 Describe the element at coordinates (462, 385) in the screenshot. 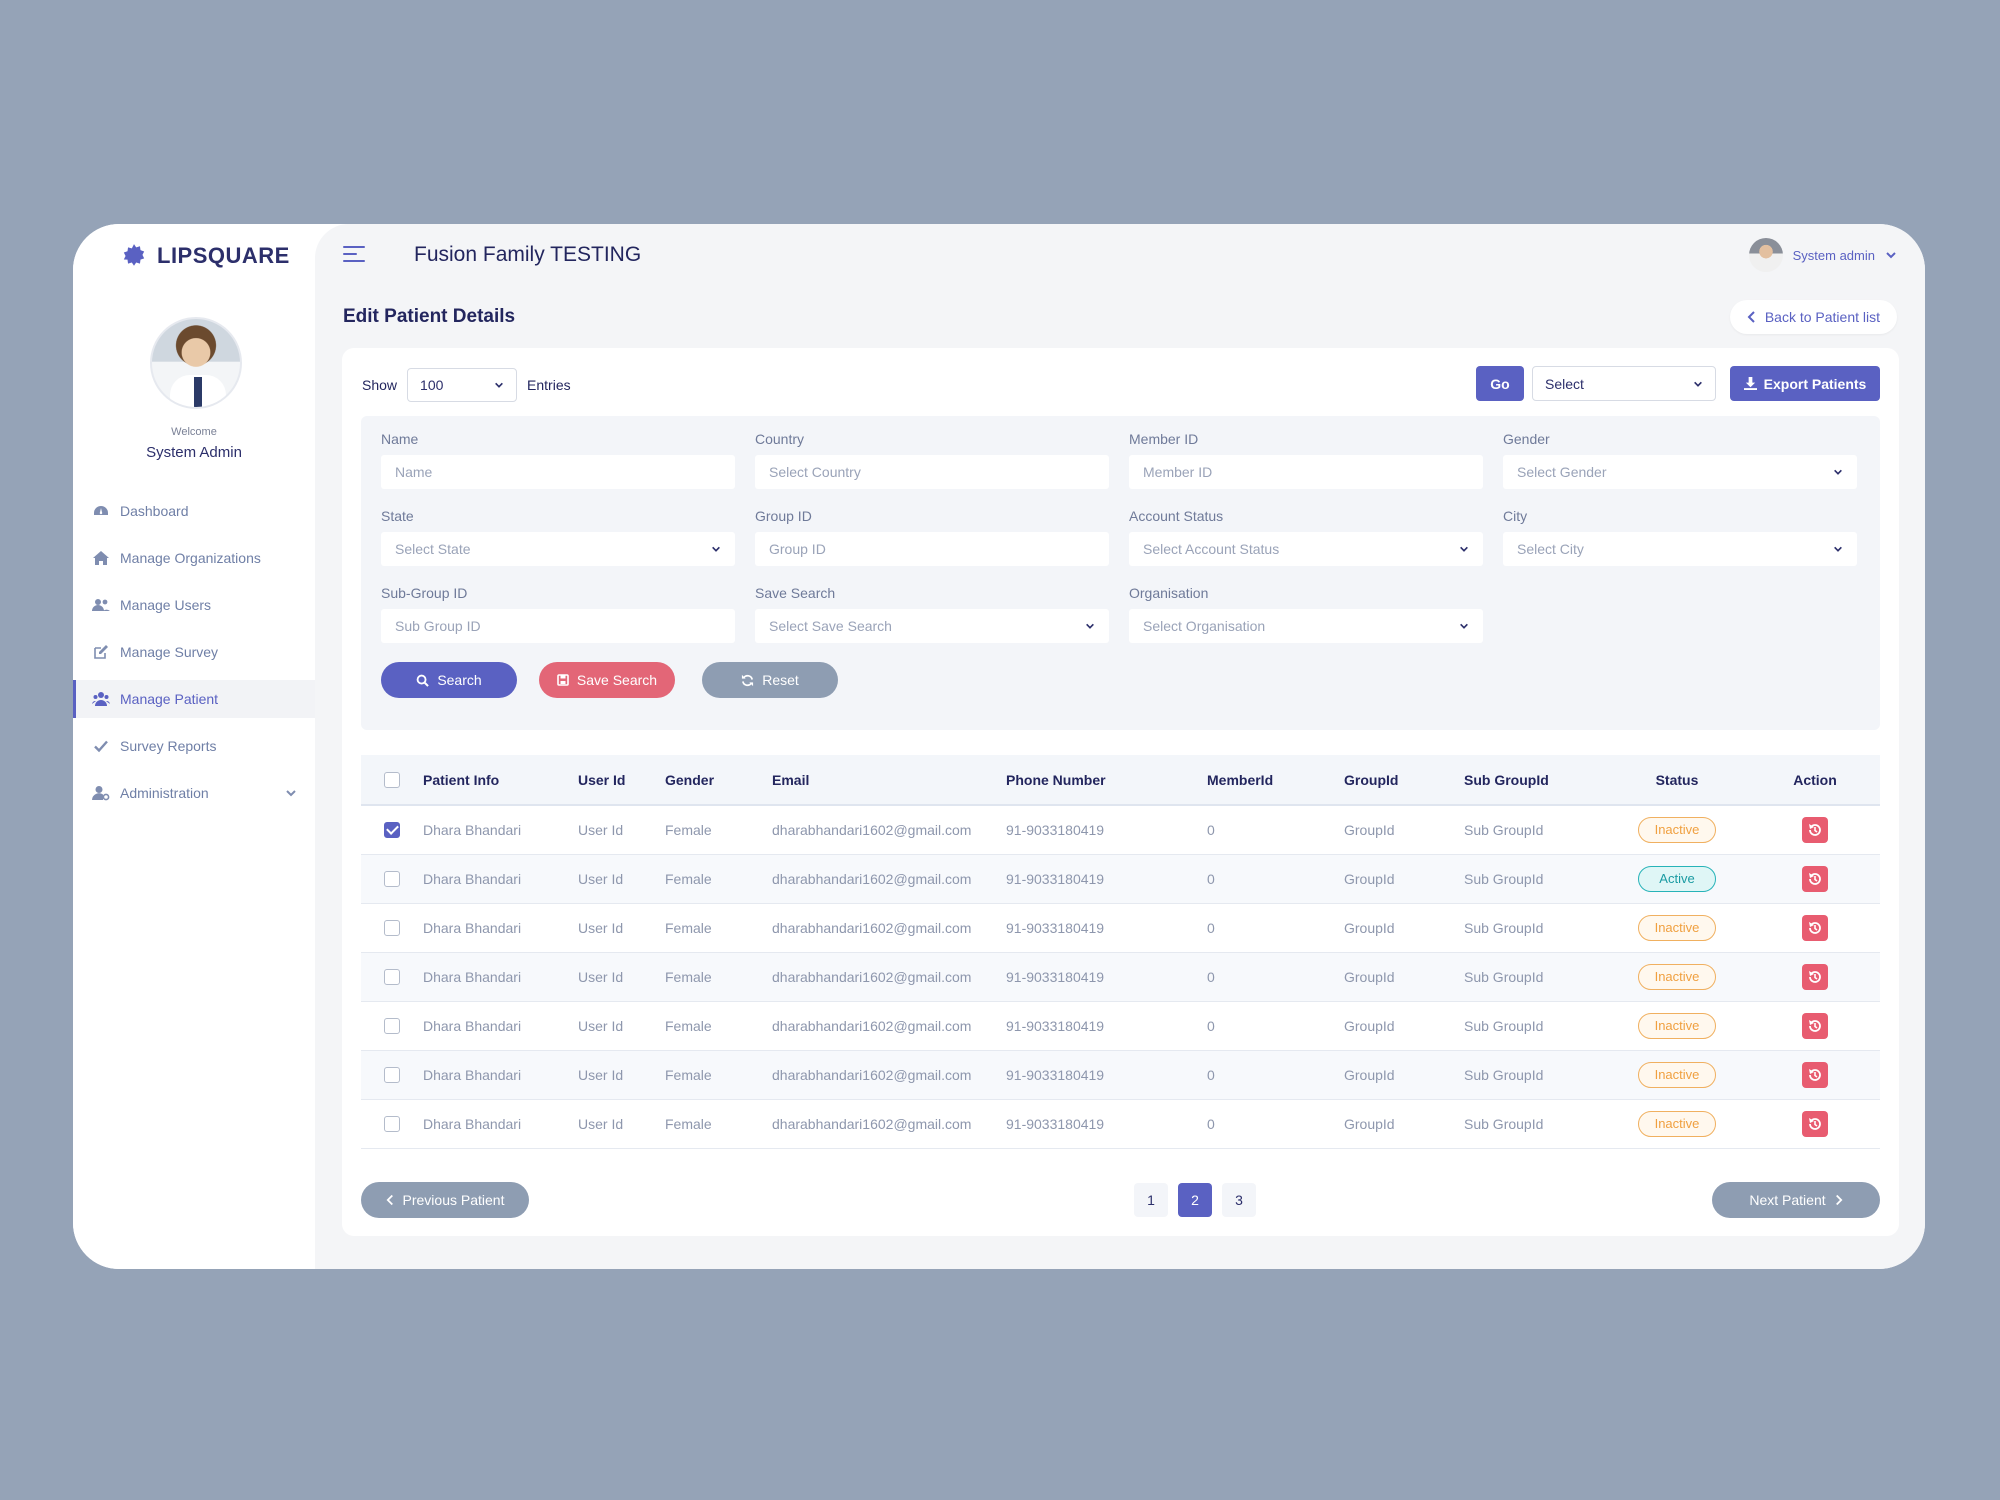

I see `entries-select: 100` at that location.